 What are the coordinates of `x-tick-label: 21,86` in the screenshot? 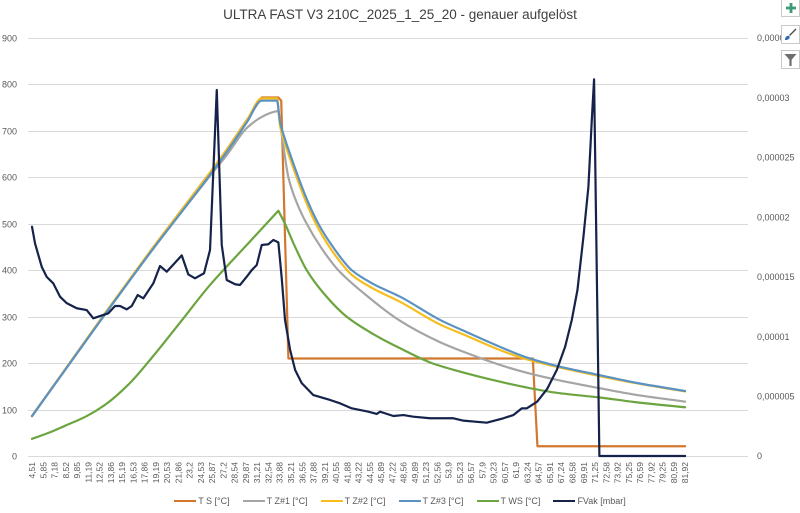 It's located at (178, 473).